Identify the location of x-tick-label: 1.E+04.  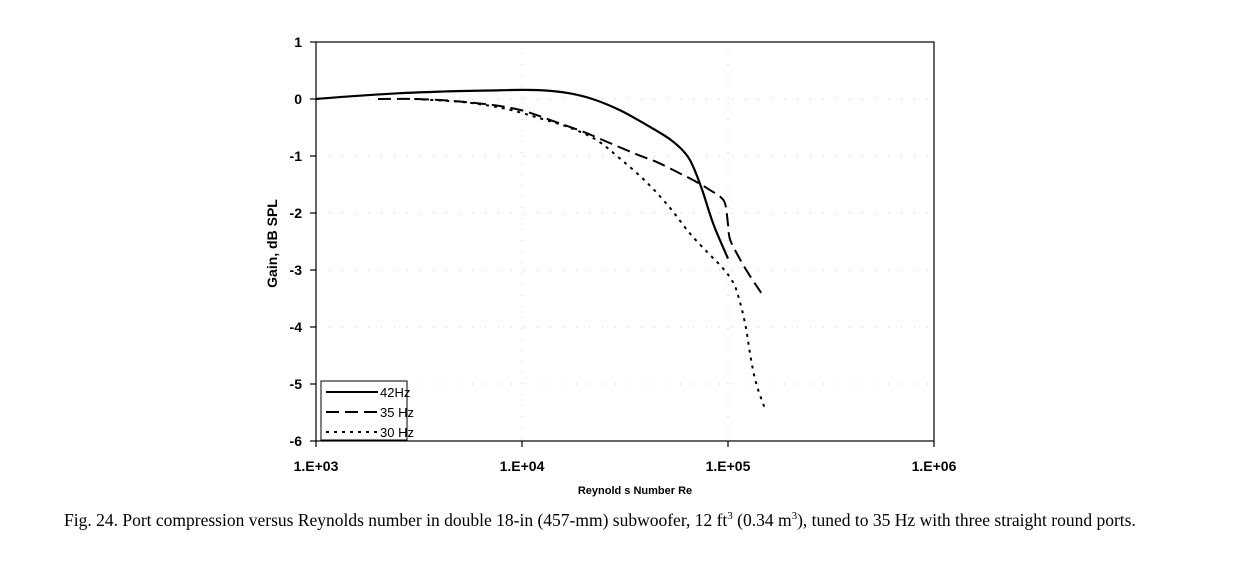
(522, 466).